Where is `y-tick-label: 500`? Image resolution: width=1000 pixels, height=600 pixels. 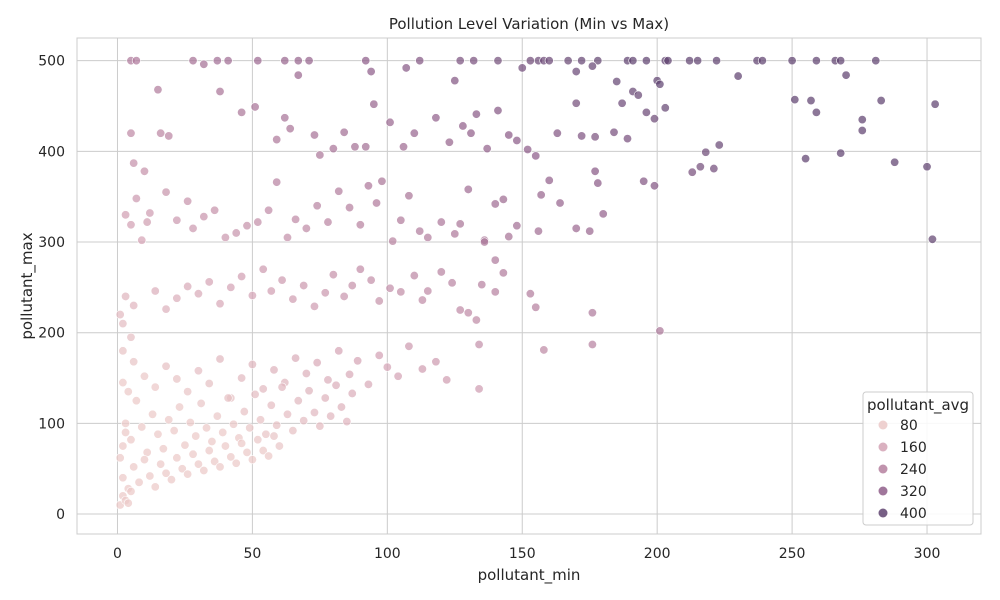 y-tick-label: 500 is located at coordinates (51, 62).